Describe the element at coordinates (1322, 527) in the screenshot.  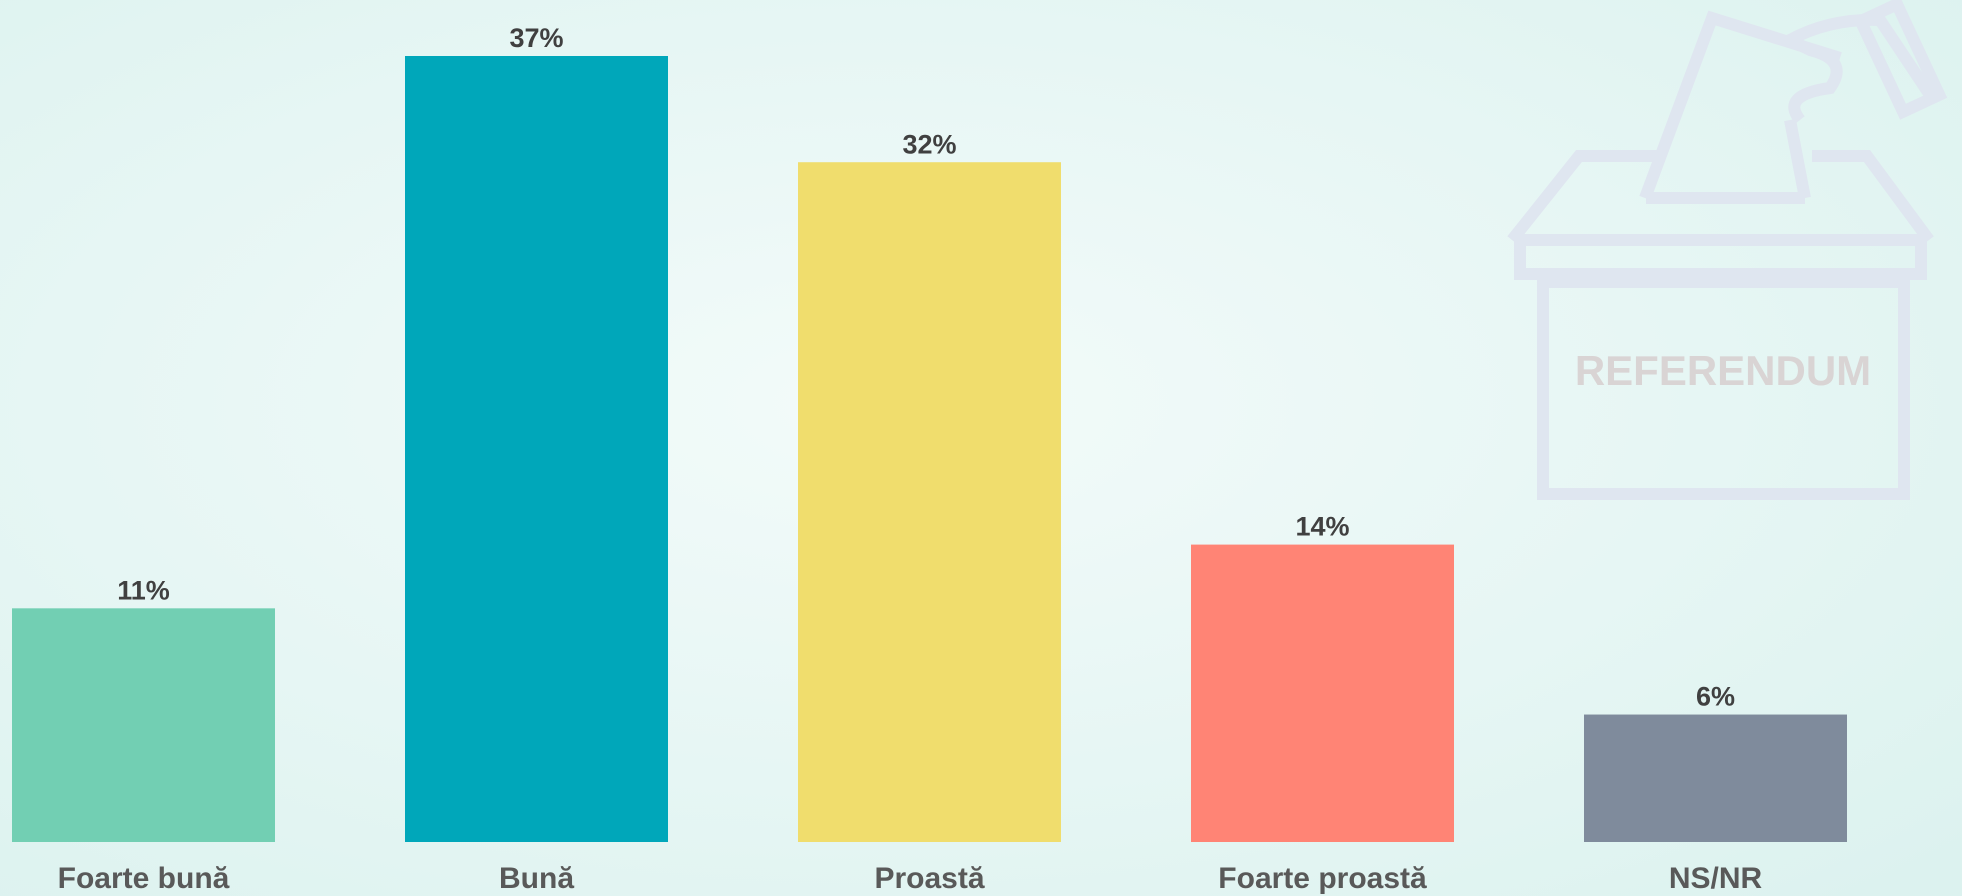
I see `value-label: 14%` at that location.